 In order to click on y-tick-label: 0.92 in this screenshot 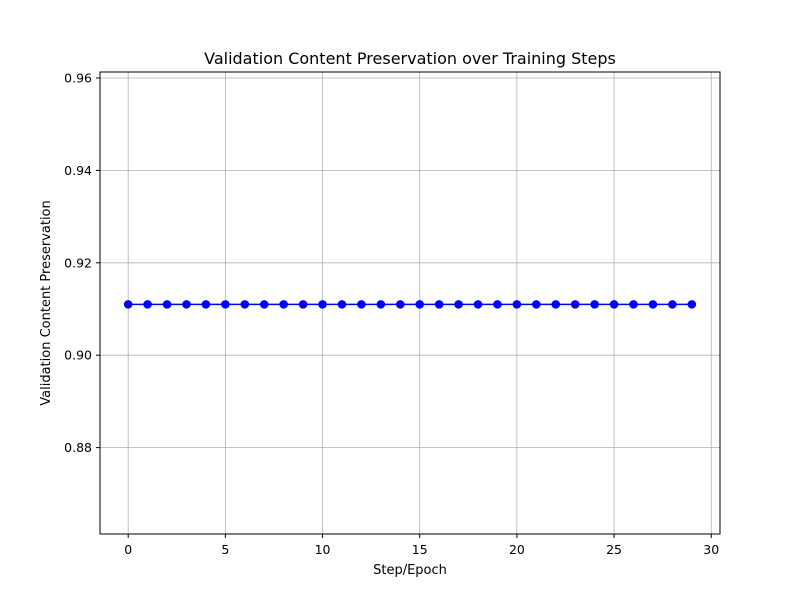, I will do `click(78, 262)`.